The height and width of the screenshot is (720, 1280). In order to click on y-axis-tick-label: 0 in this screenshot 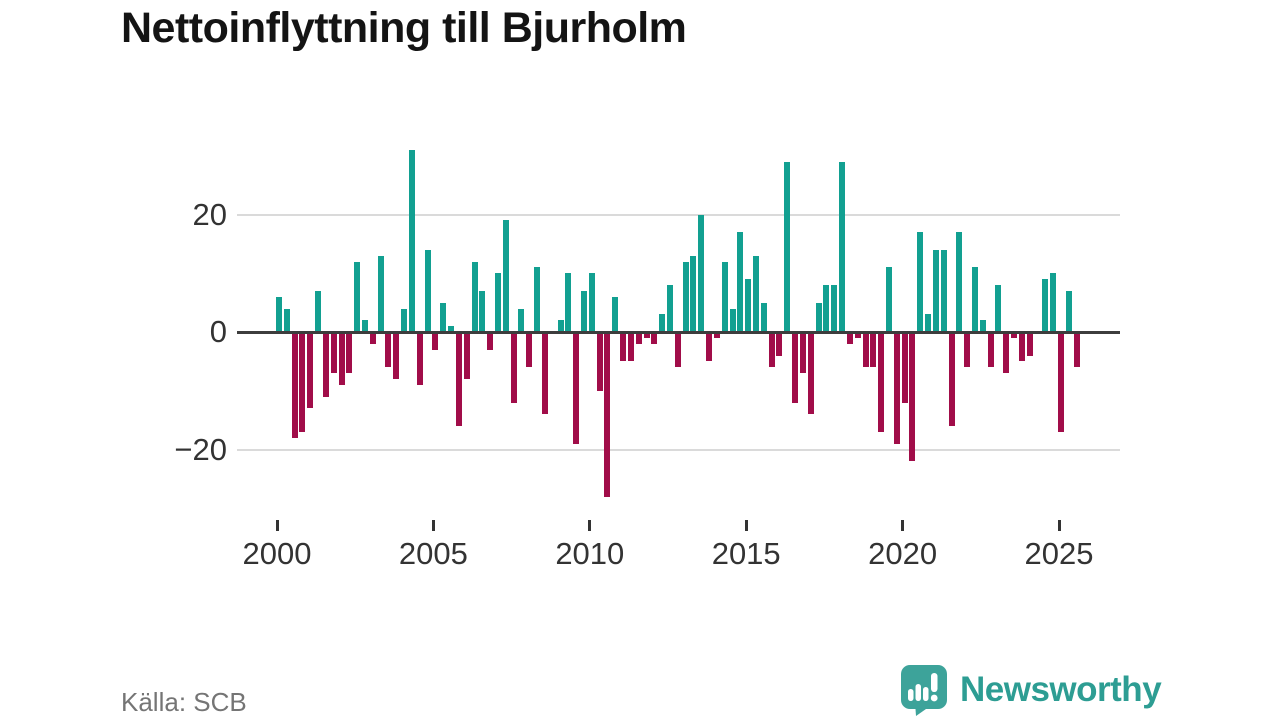, I will do `click(218, 331)`.